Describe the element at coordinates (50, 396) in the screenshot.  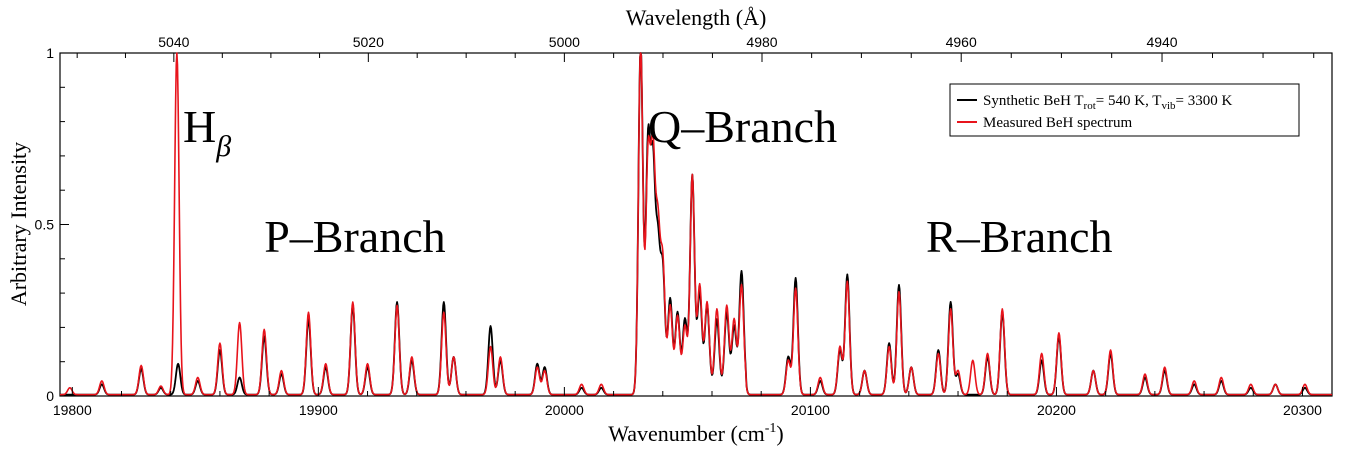
I see `y-tick-label-0: 0` at that location.